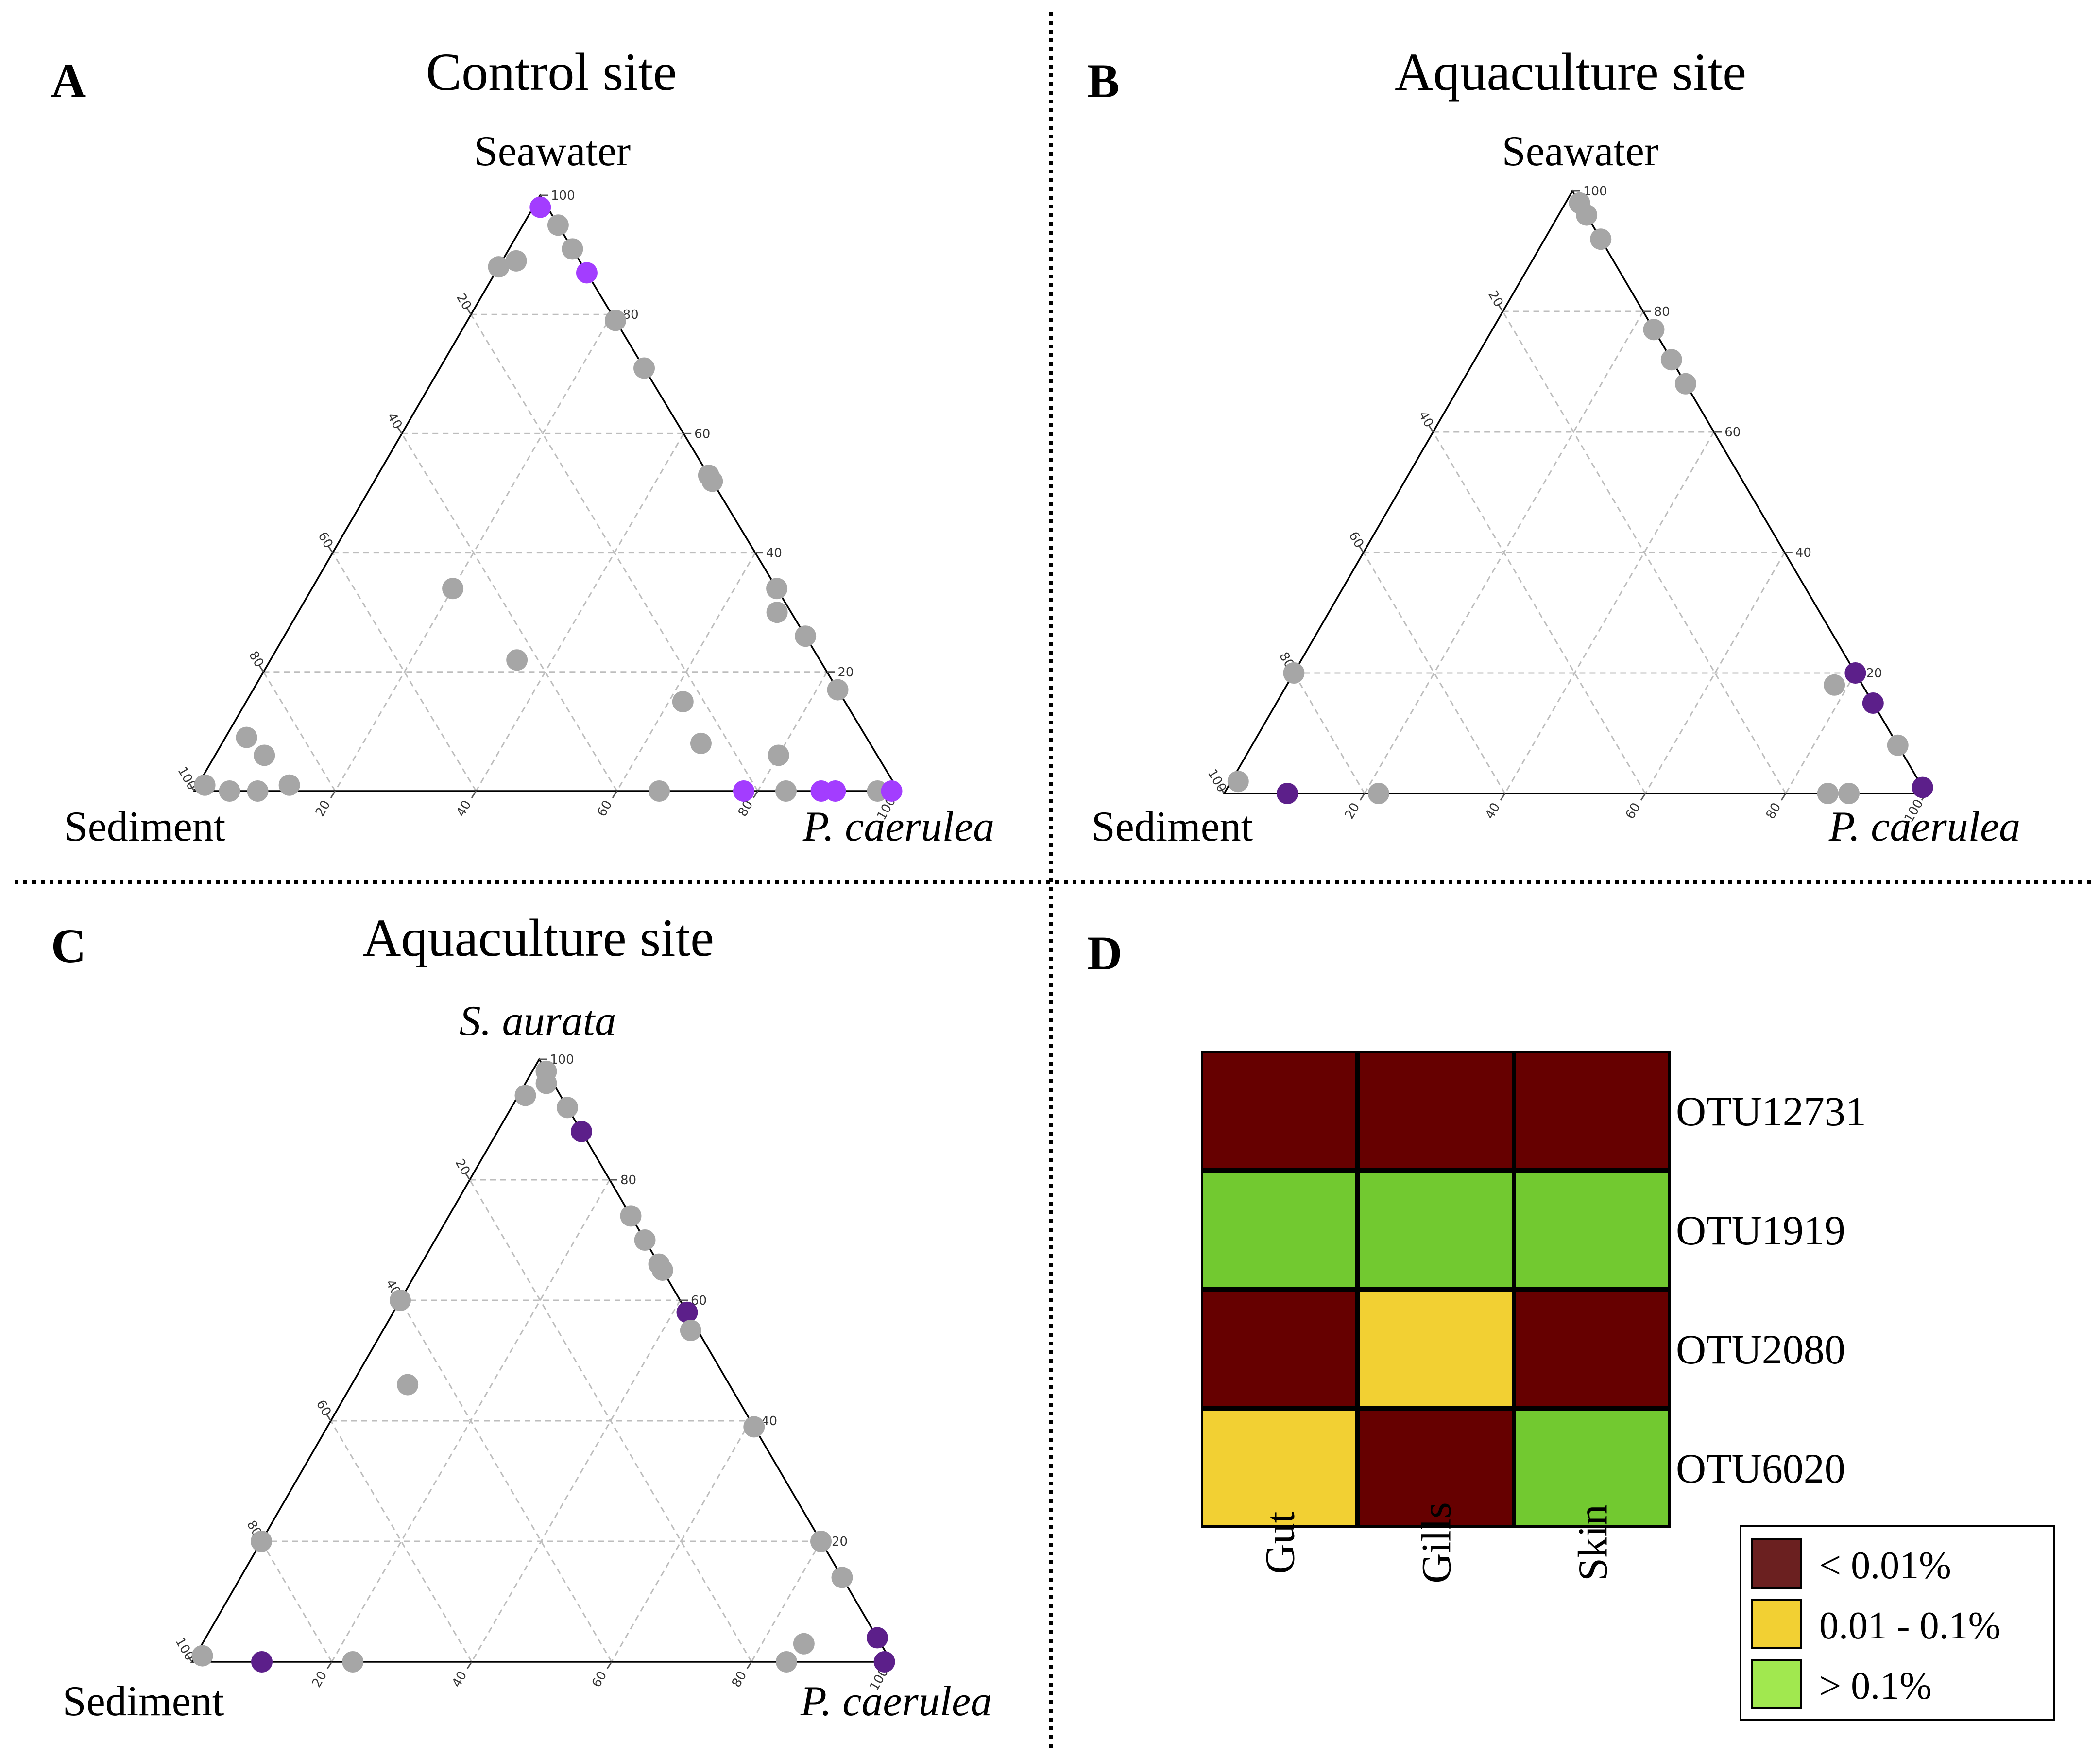 Image resolution: width=2100 pixels, height=1759 pixels. Describe the element at coordinates (1910, 1625) in the screenshot. I see `legend-label: 0.01 - 0.1%` at that location.